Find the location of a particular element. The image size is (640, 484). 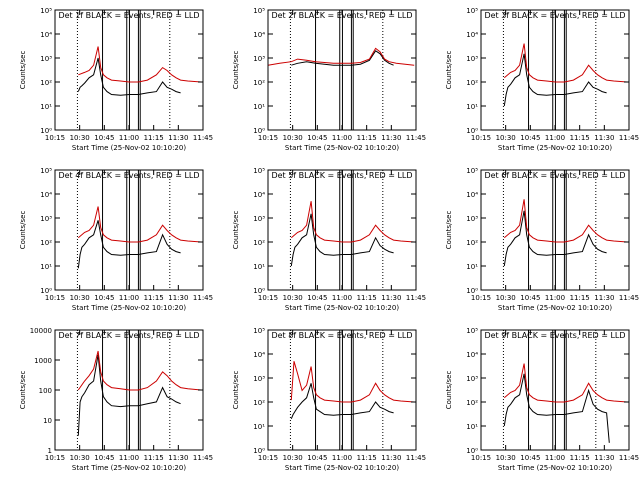

y-tick-label: 100 is located at coordinates (45, 391).